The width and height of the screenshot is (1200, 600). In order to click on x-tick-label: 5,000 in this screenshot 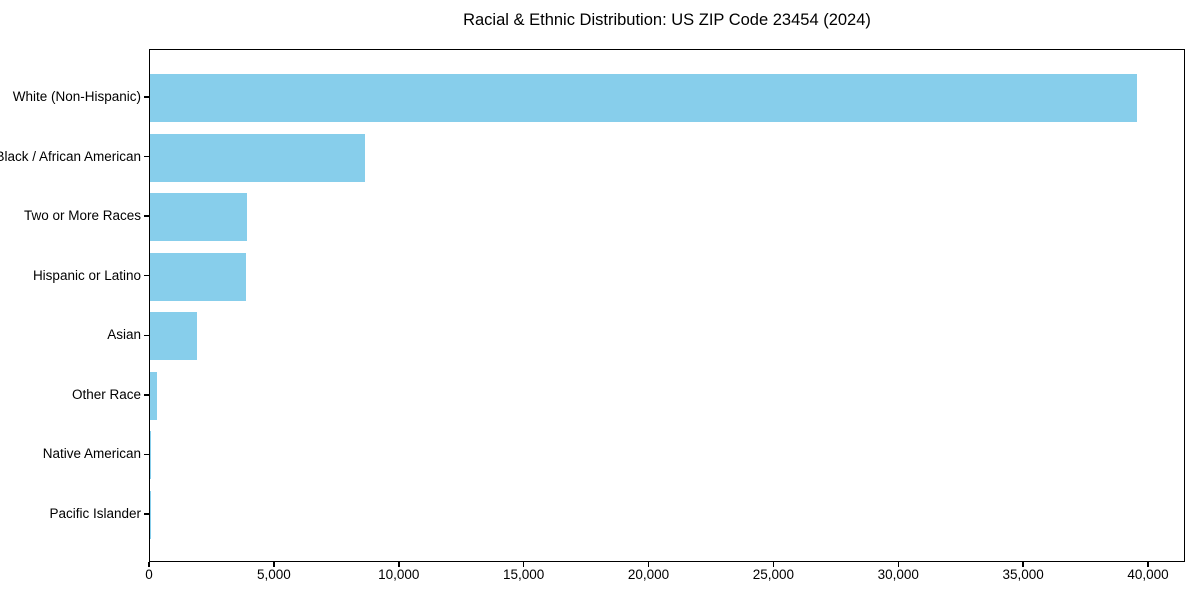, I will do `click(273, 574)`.